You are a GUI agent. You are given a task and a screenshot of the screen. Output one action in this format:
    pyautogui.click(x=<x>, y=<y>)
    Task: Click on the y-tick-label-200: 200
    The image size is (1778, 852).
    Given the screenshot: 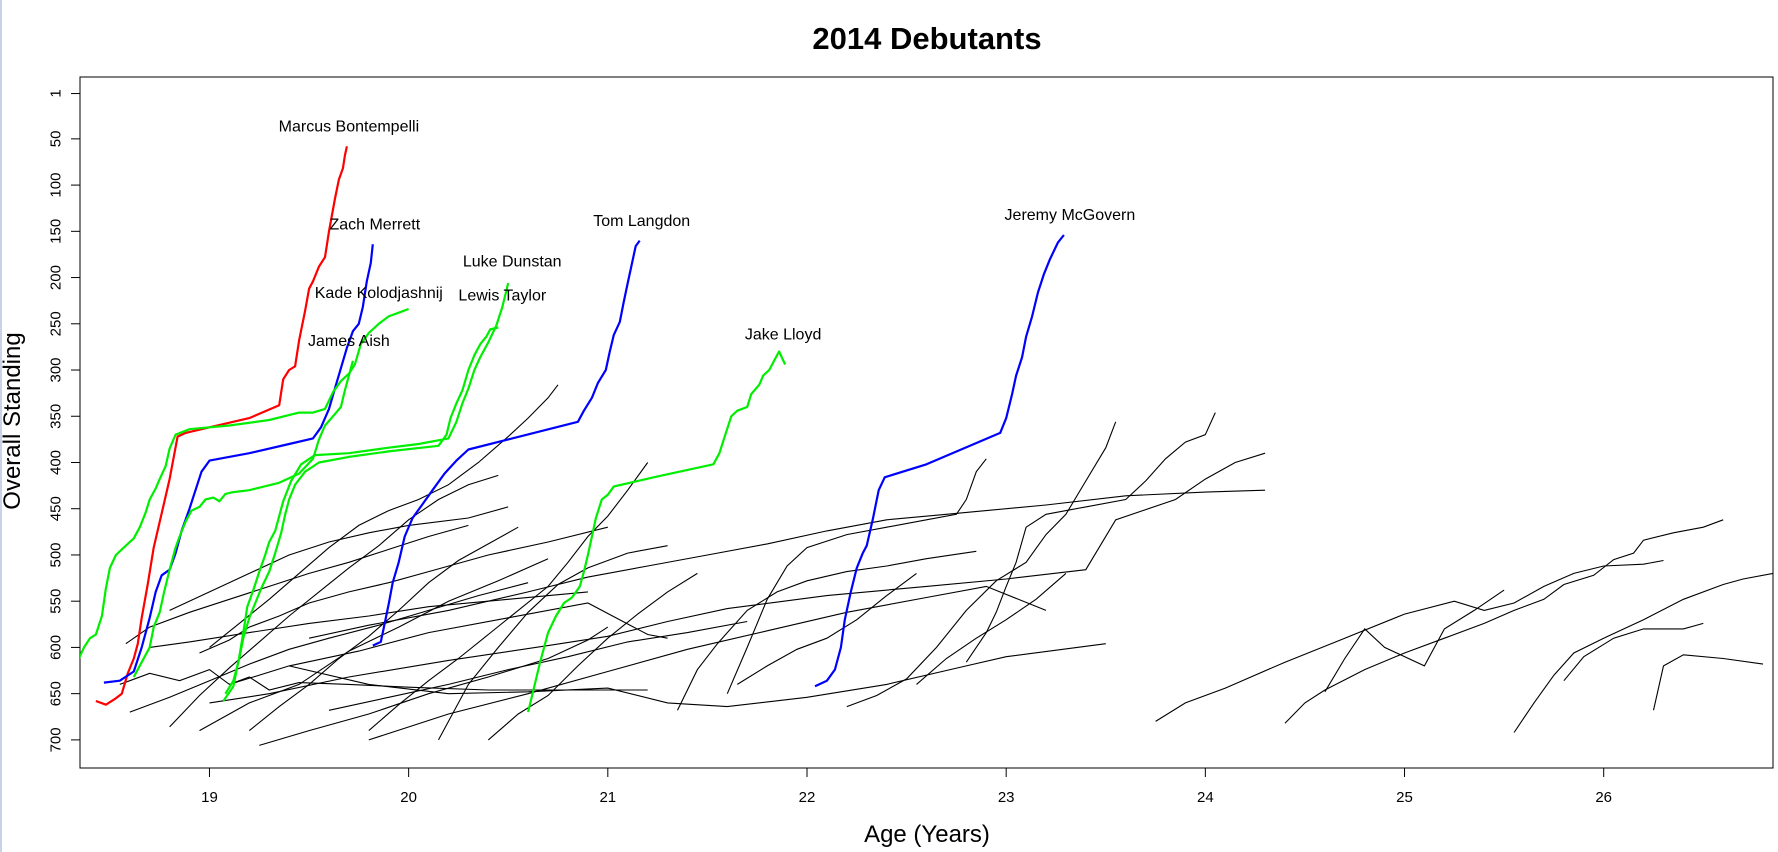 What is the action you would take?
    pyautogui.click(x=55, y=277)
    